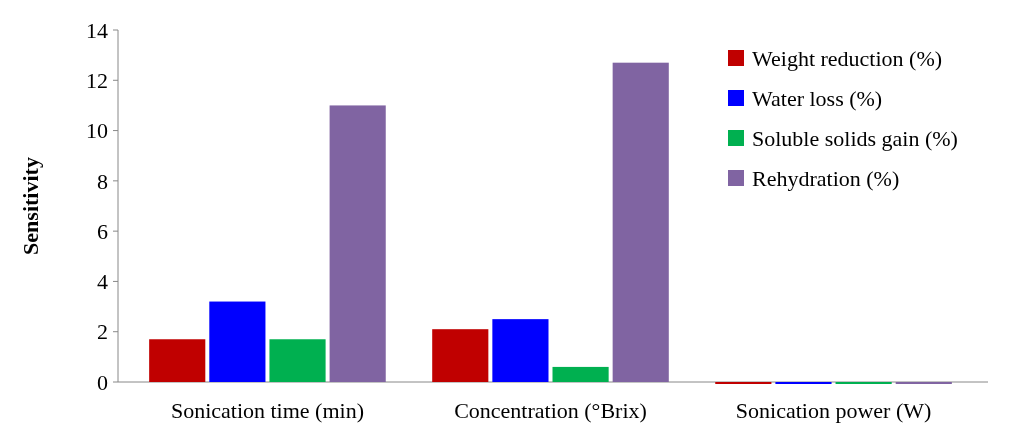  What do you see at coordinates (817, 98) in the screenshot?
I see `legend-label: Water loss (%)` at bounding box center [817, 98].